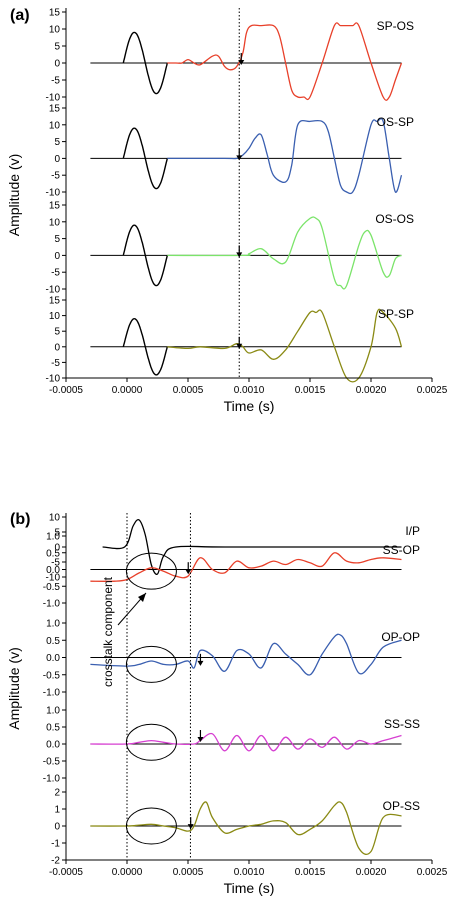  I want to click on series-line-OP-SS, so click(246, 828).